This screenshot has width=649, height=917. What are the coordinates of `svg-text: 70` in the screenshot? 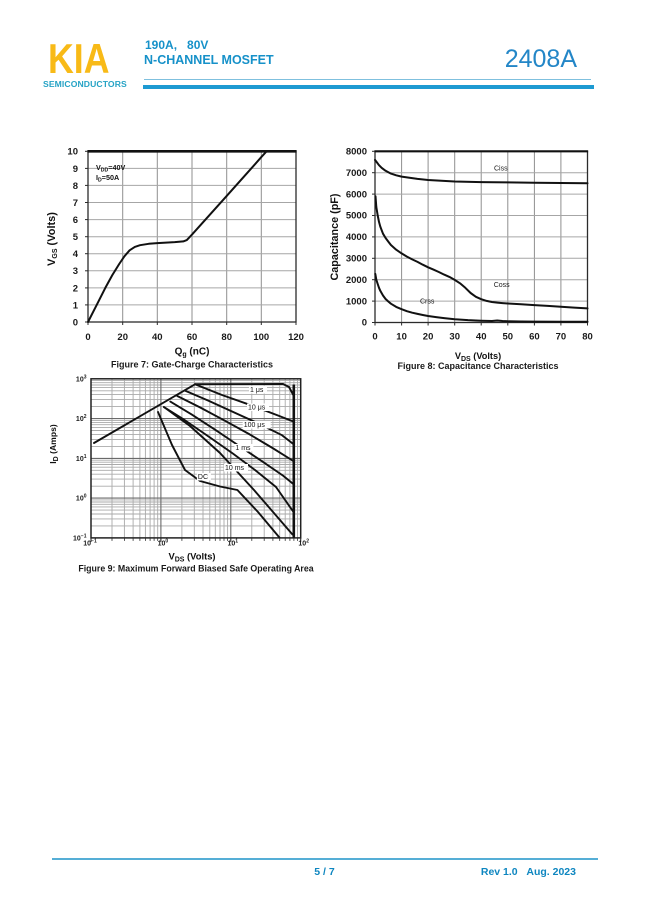 It's located at (561, 337).